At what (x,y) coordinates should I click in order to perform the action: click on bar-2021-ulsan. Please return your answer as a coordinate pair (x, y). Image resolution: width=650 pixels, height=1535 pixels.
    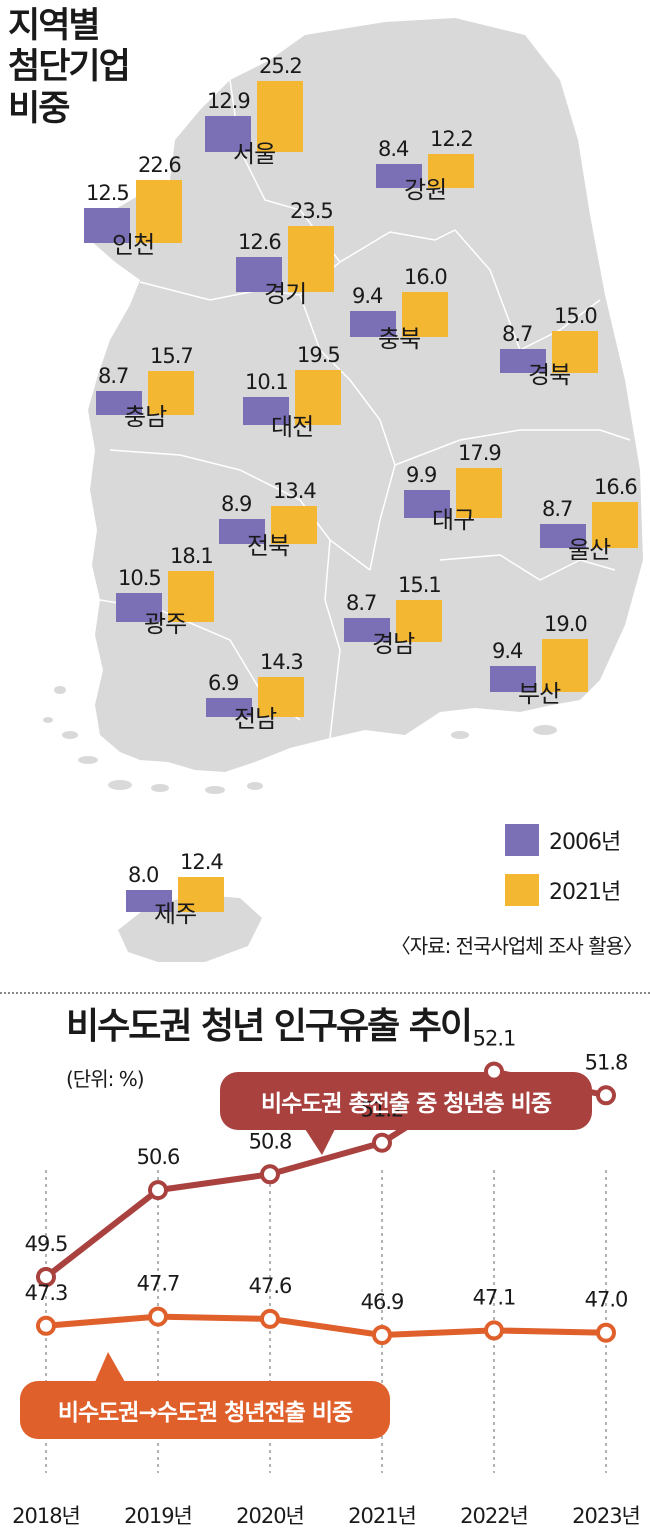
    Looking at the image, I should click on (615, 524).